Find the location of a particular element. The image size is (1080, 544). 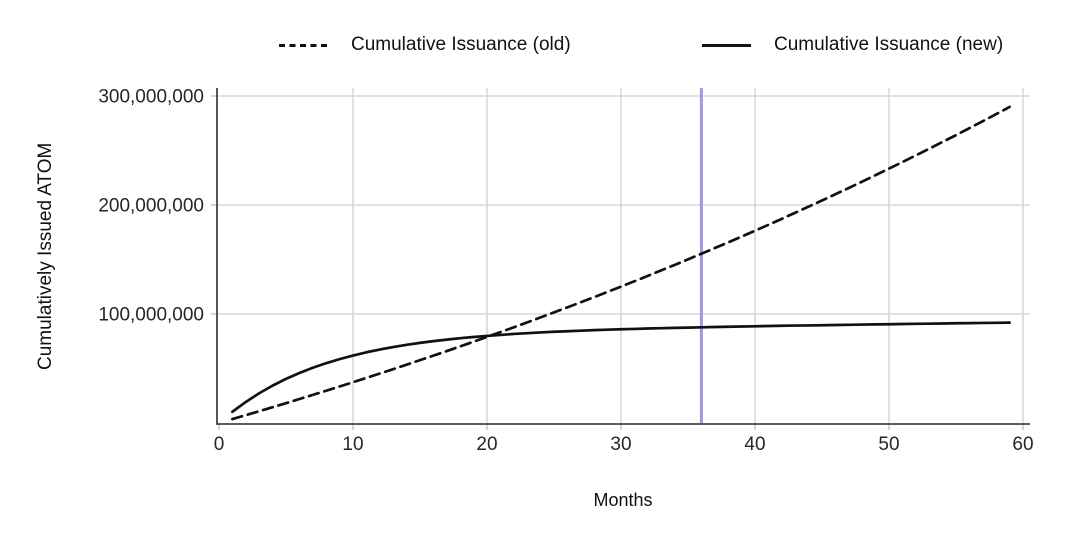

y-axis-title: Cumulatively Issued ATOM is located at coordinates (45, 256).